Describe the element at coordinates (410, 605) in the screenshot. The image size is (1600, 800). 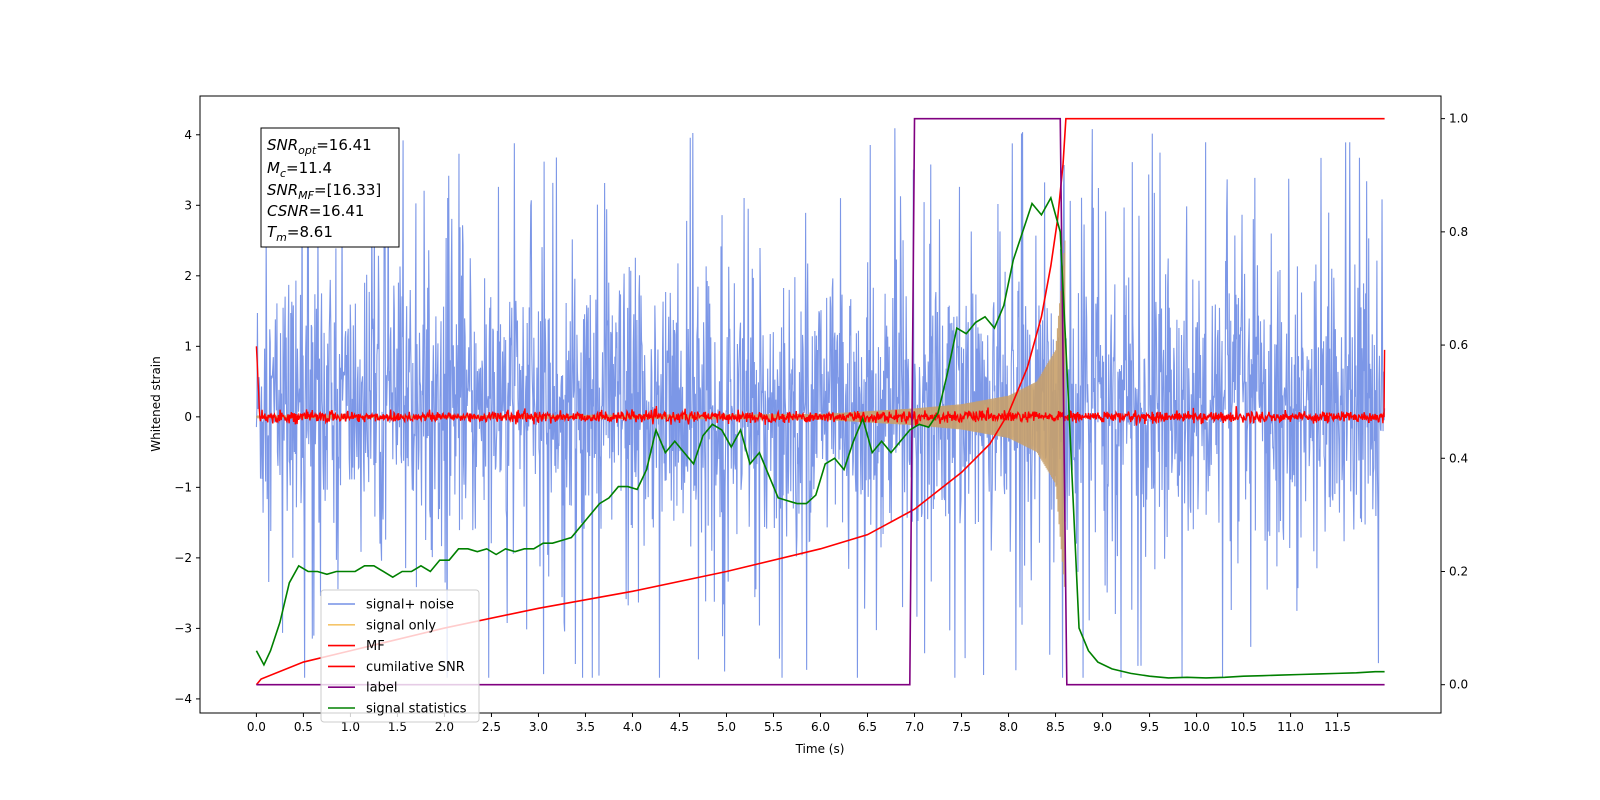
I see `legend-label: signal+ noise` at that location.